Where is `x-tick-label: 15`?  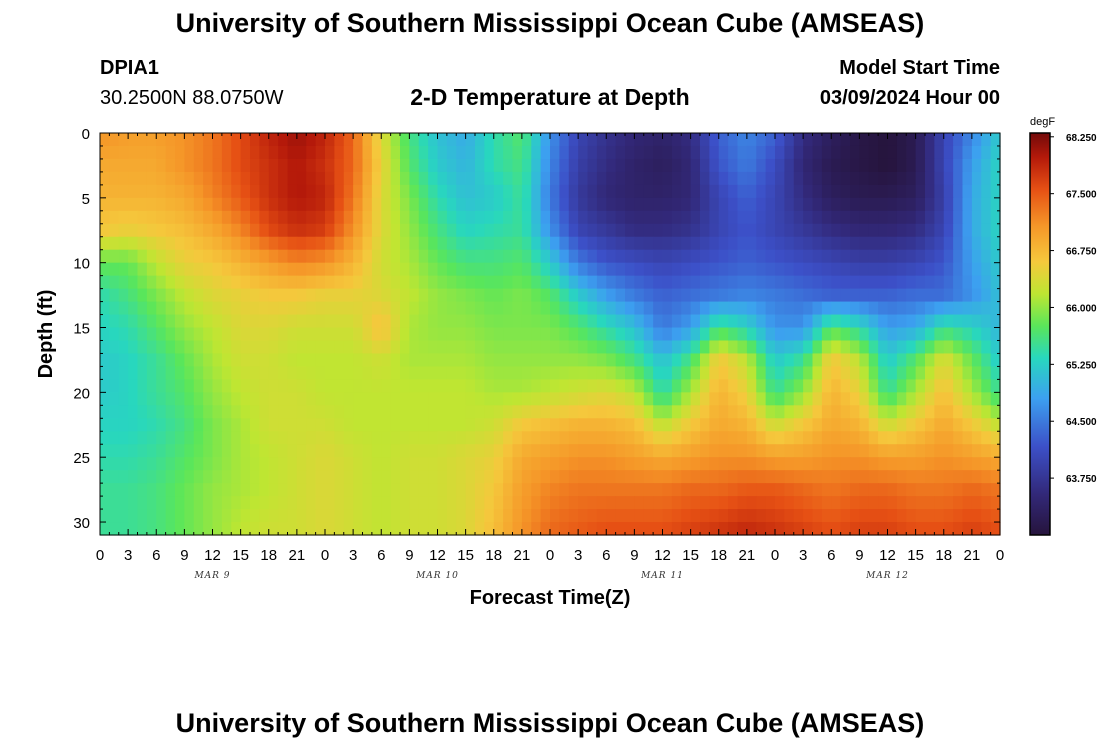
x-tick-label: 15 is located at coordinates (915, 555).